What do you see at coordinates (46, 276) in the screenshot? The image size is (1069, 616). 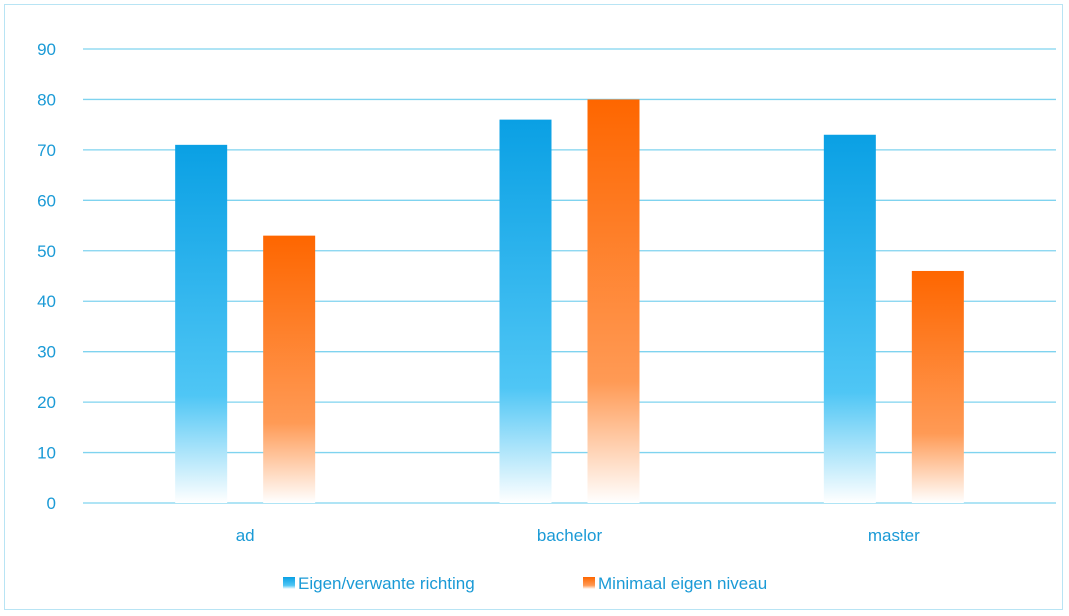 I see `y-axis-ticks: 0 10 20 30 40 50 60 70 80 90` at bounding box center [46, 276].